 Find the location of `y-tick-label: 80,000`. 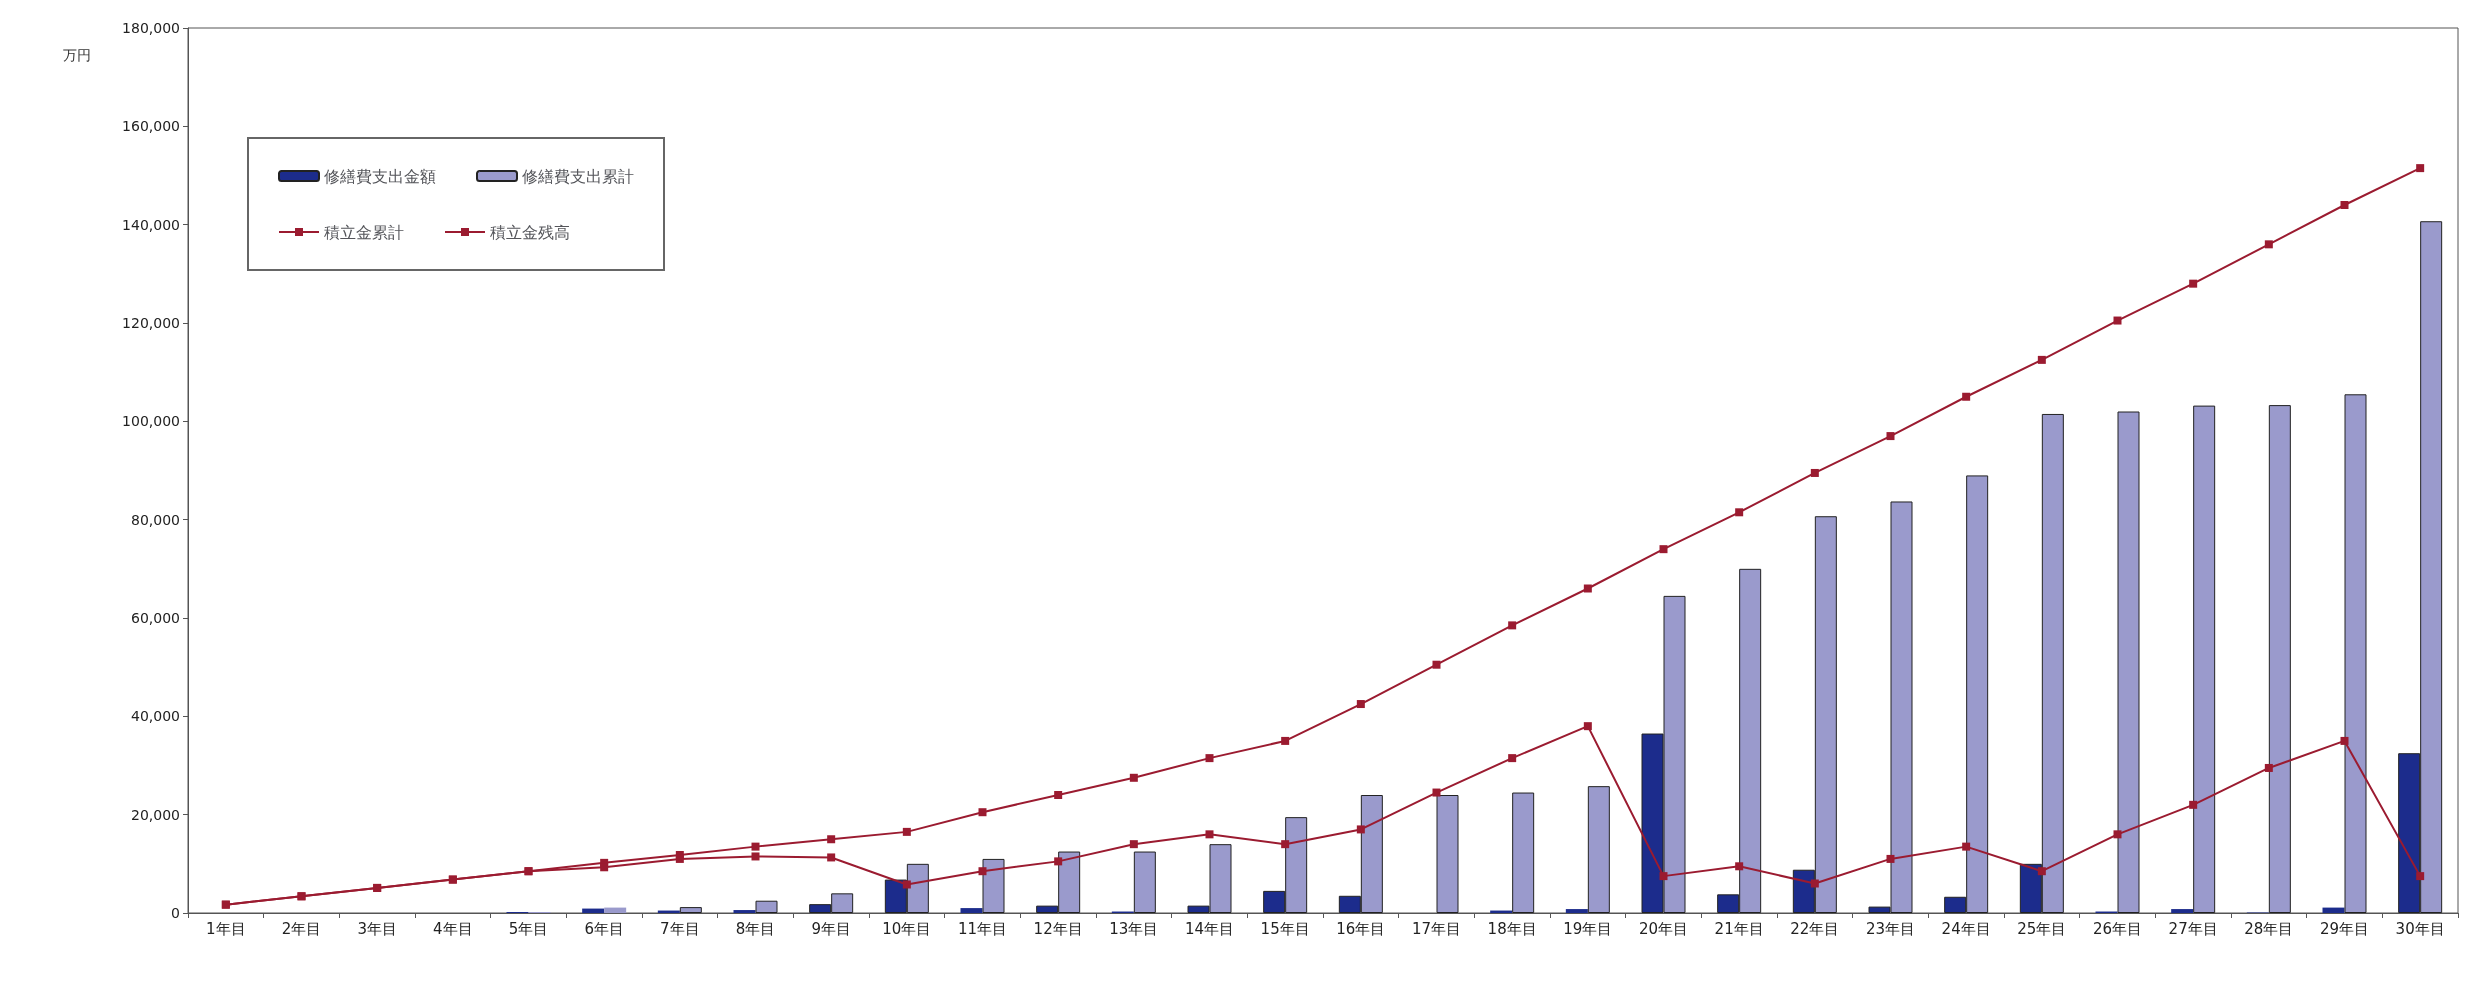

y-tick-label: 80,000 is located at coordinates (155, 519).